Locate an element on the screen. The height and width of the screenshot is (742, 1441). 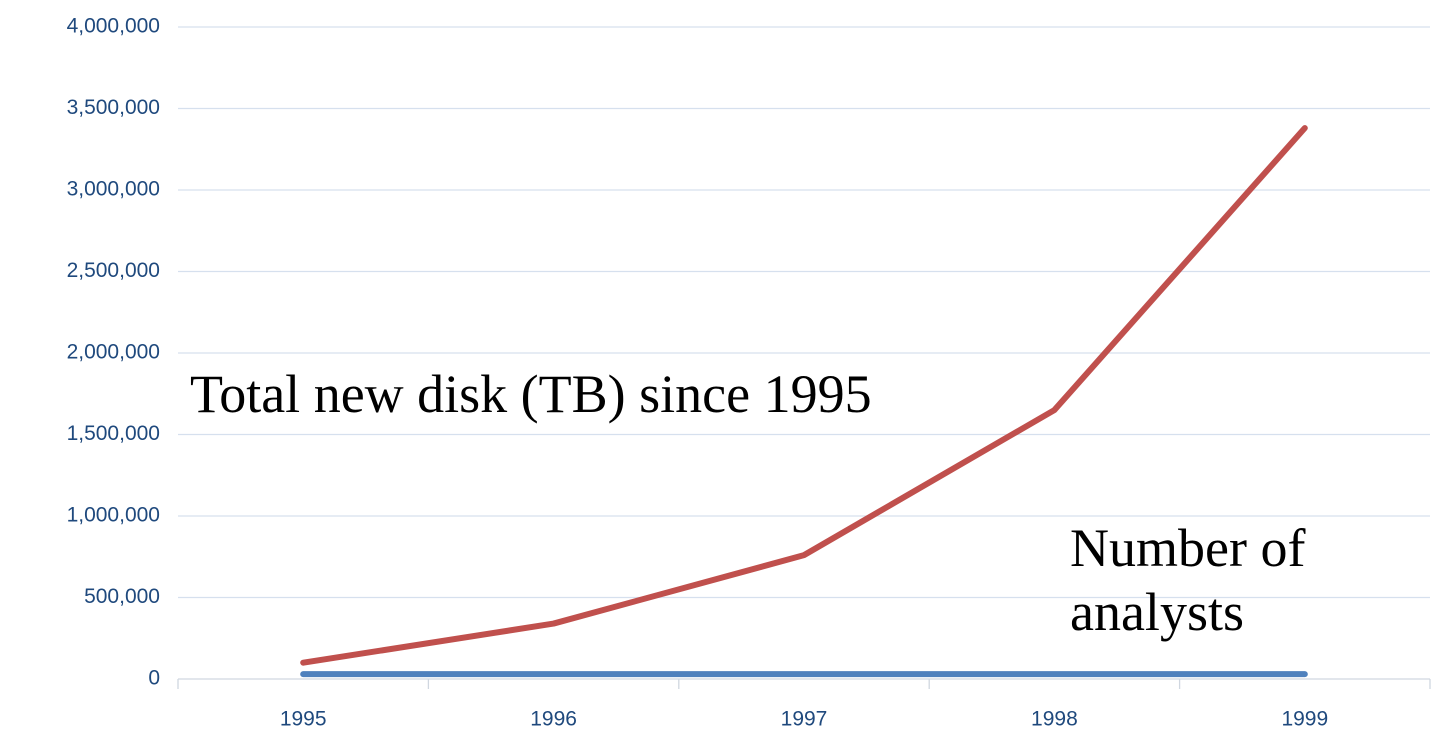
x-tick-label: 1999 is located at coordinates (1304, 719).